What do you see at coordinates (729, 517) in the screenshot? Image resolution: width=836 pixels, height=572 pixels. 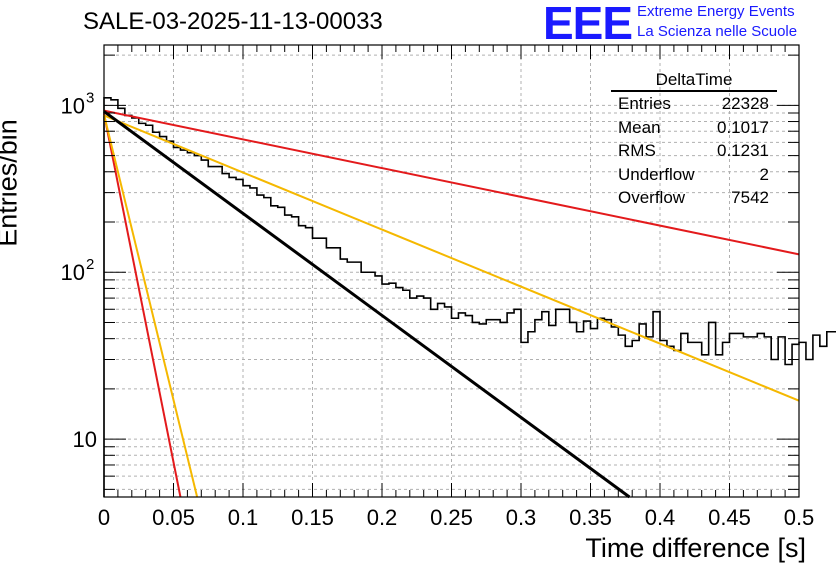 I see `x-tick-label: 0.45` at bounding box center [729, 517].